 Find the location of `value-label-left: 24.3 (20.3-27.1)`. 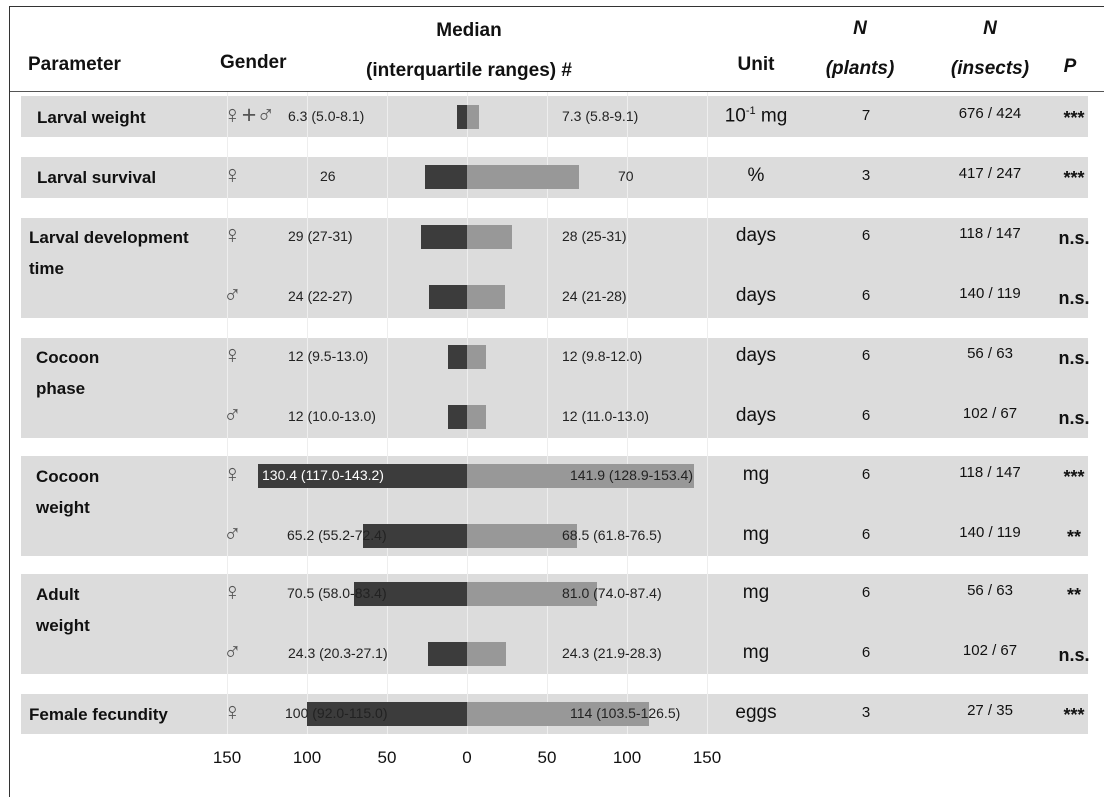

value-label-left: 24.3 (20.3-27.1) is located at coordinates (338, 653).